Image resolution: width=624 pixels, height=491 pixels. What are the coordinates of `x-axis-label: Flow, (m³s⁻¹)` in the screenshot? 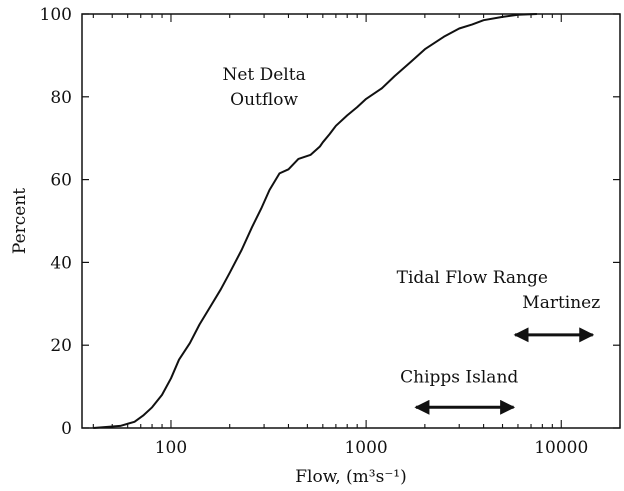 It's located at (351, 477).